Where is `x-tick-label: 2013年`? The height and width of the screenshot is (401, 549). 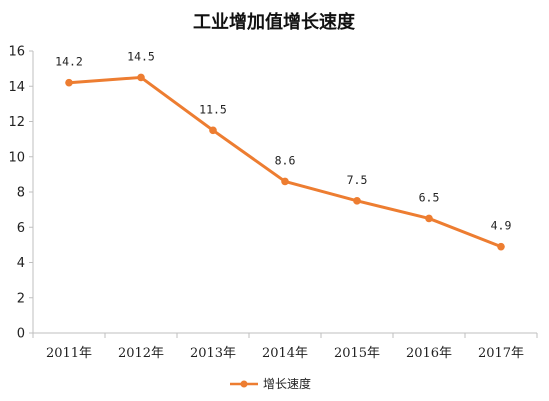 x-tick-label: 2013年 is located at coordinates (213, 353).